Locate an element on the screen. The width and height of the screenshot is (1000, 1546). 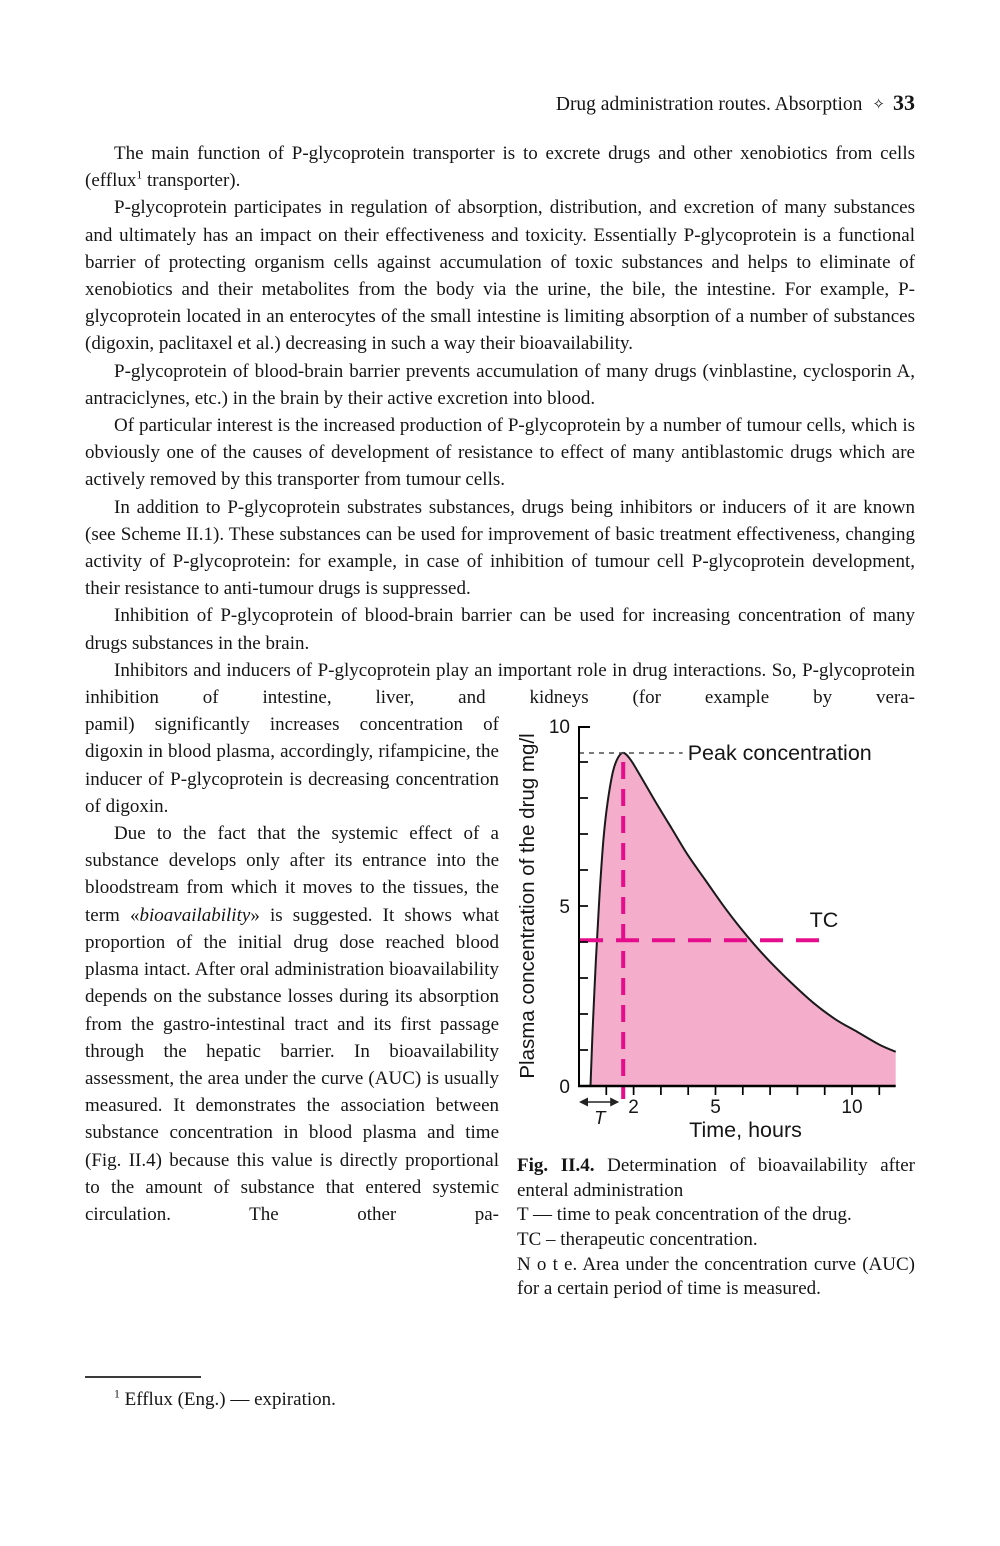
concentration-curve is located at coordinates (743, 919).